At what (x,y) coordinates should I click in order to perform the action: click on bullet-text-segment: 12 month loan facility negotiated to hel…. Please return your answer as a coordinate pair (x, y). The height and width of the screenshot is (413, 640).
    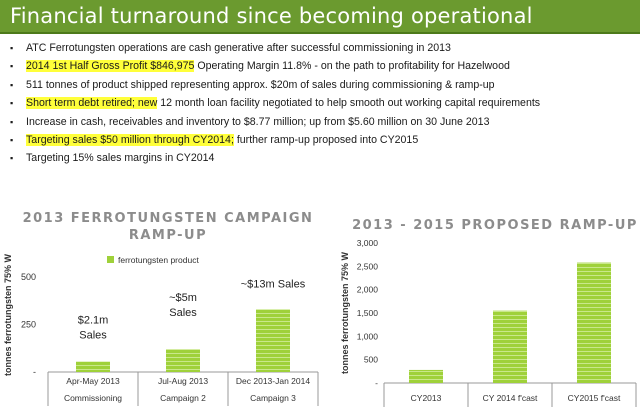
    Looking at the image, I should click on (349, 103).